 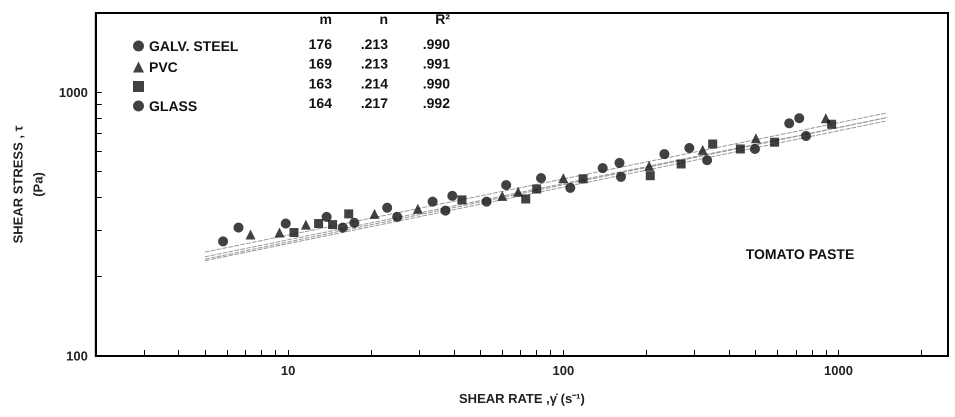 What do you see at coordinates (563, 370) in the screenshot?
I see `x-tick-label: 100` at bounding box center [563, 370].